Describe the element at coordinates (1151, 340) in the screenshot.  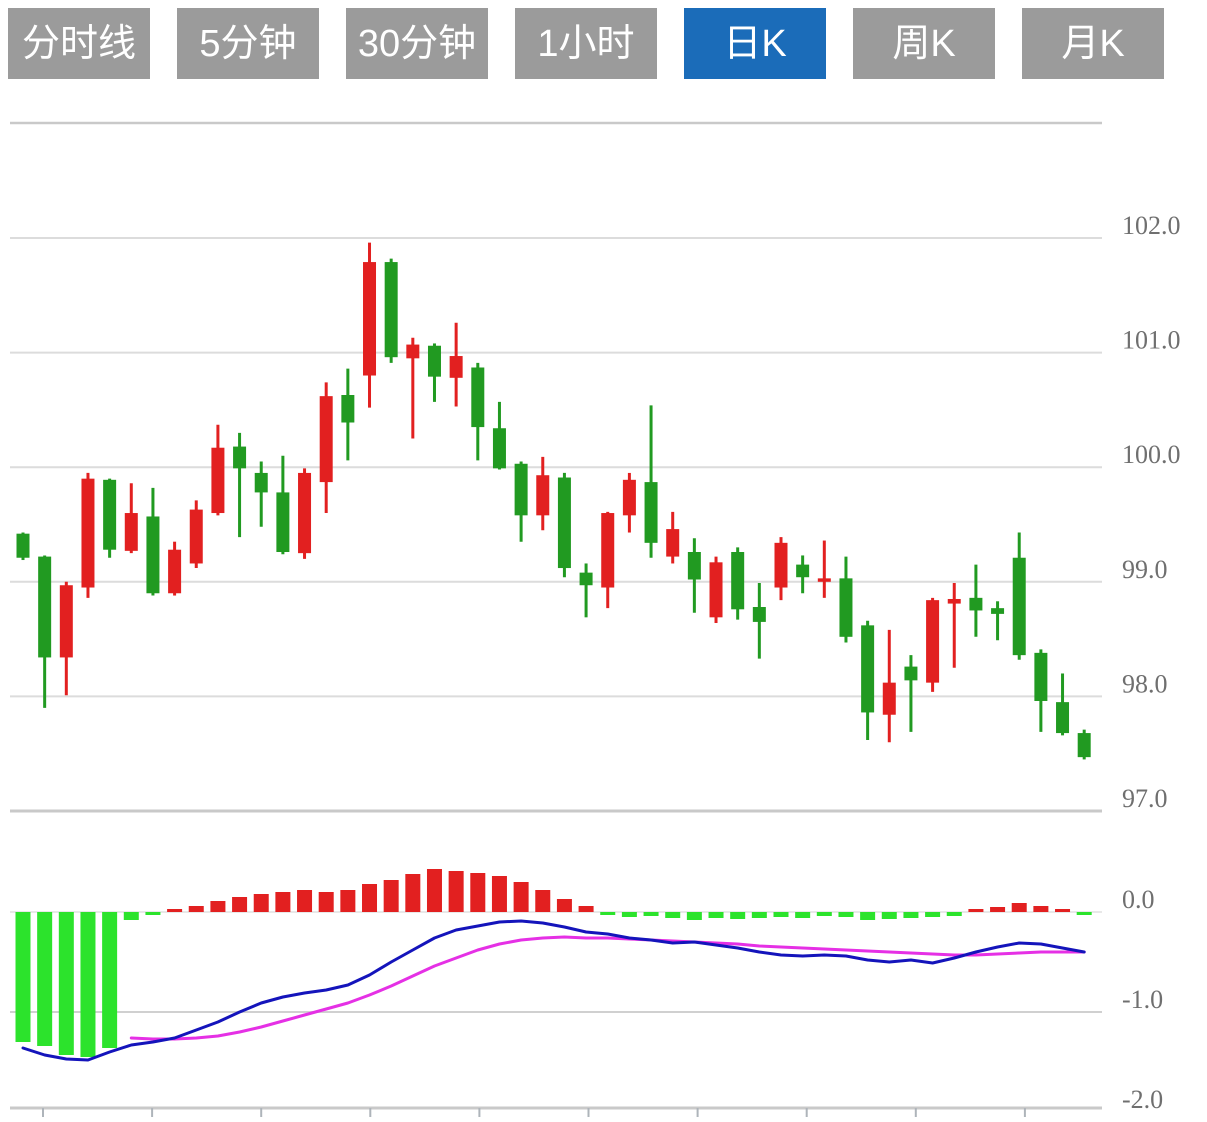
I see `price-axis-label: 101.0` at that location.